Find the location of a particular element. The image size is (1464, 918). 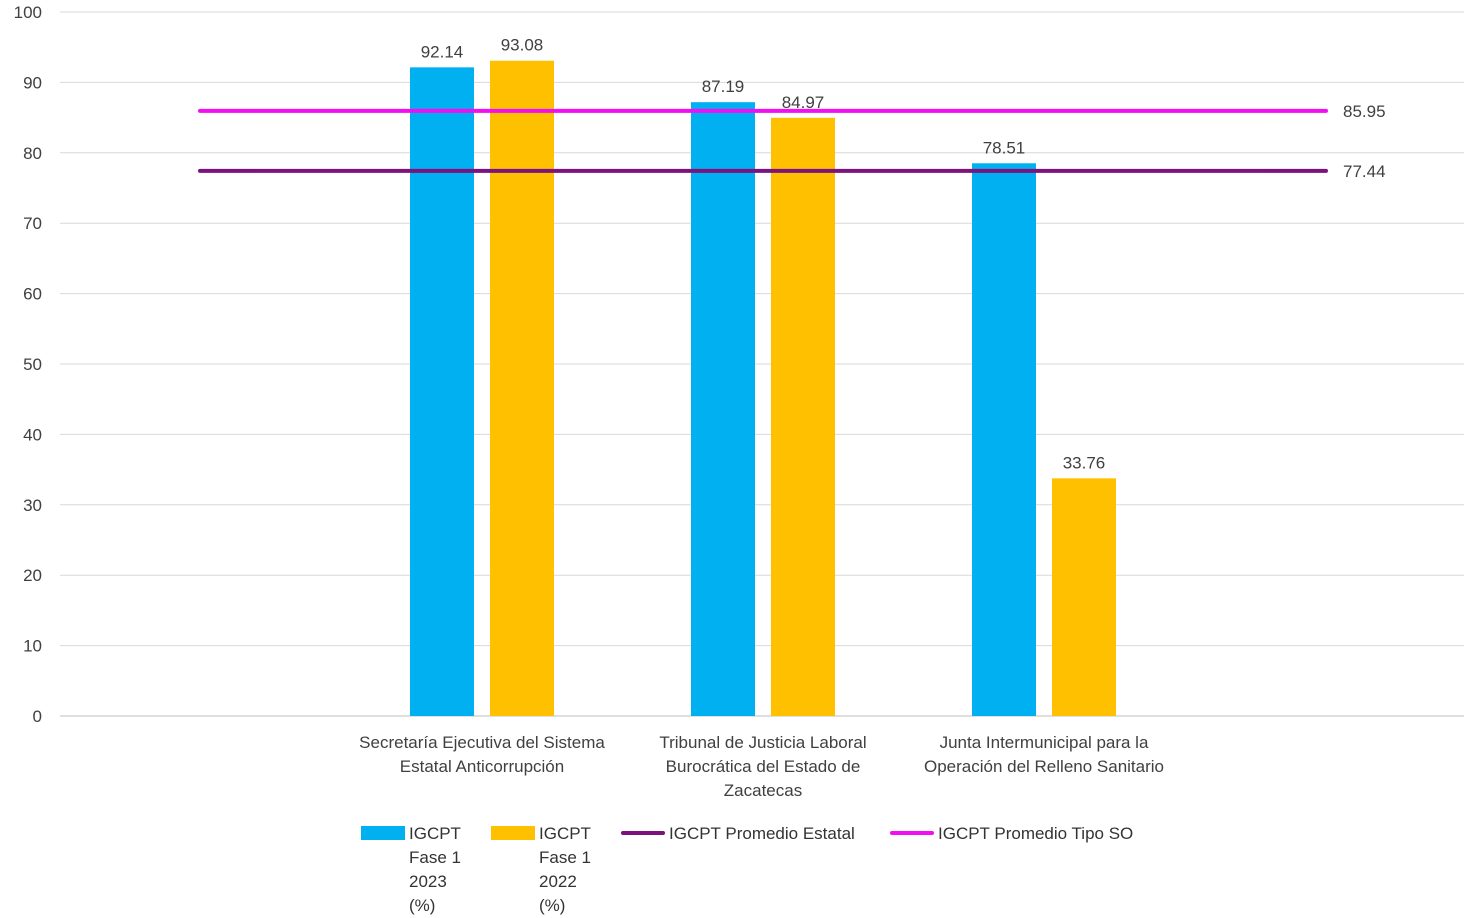

x-tick-label-c1-l0: Tribunal de Justicia Laboral is located at coordinates (762, 742).